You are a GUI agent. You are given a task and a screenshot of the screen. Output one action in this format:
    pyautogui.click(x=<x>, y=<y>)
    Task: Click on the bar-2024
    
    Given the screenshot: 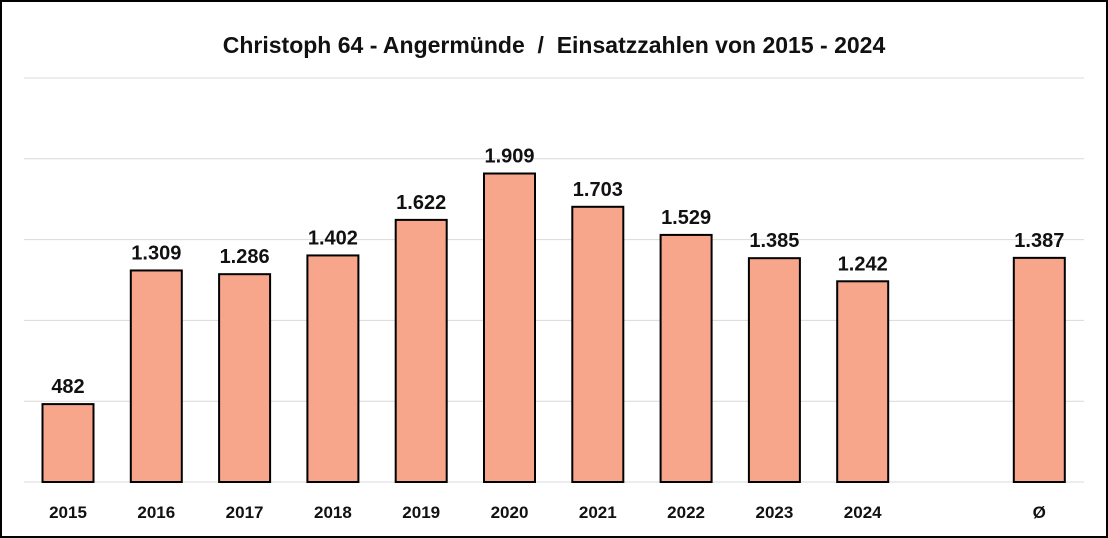 What is the action you would take?
    pyautogui.click(x=863, y=381)
    